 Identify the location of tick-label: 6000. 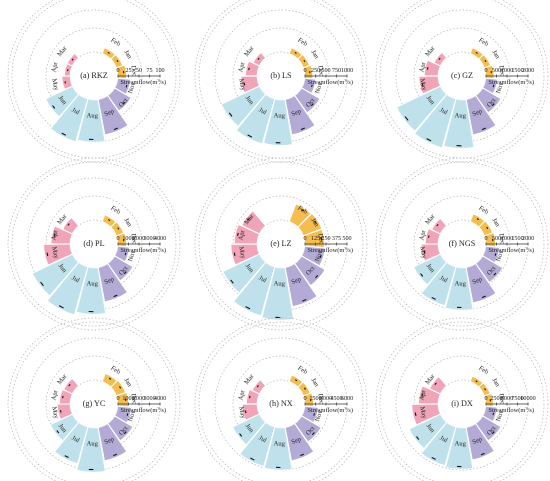
(347, 398).